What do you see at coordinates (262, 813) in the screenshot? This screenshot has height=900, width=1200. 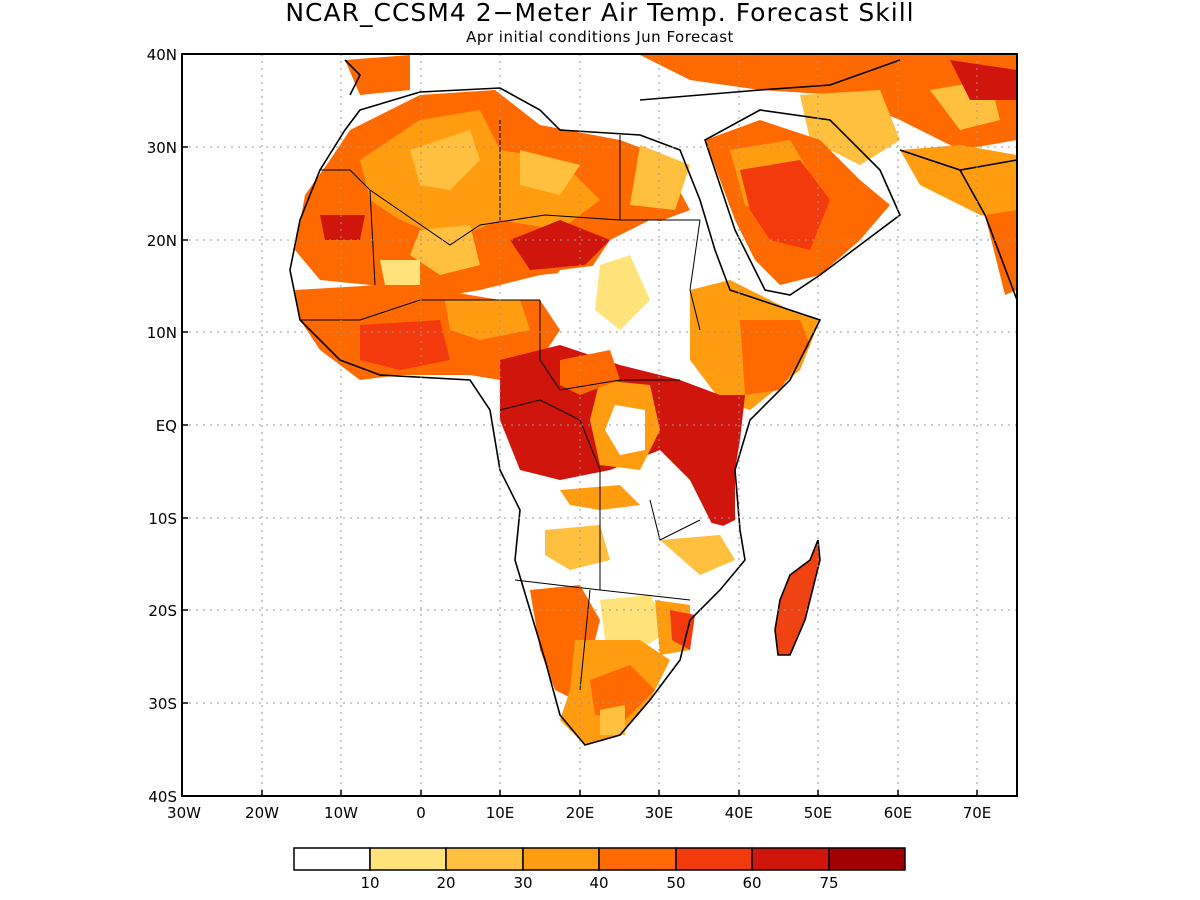 I see `lon-label: 20W` at bounding box center [262, 813].